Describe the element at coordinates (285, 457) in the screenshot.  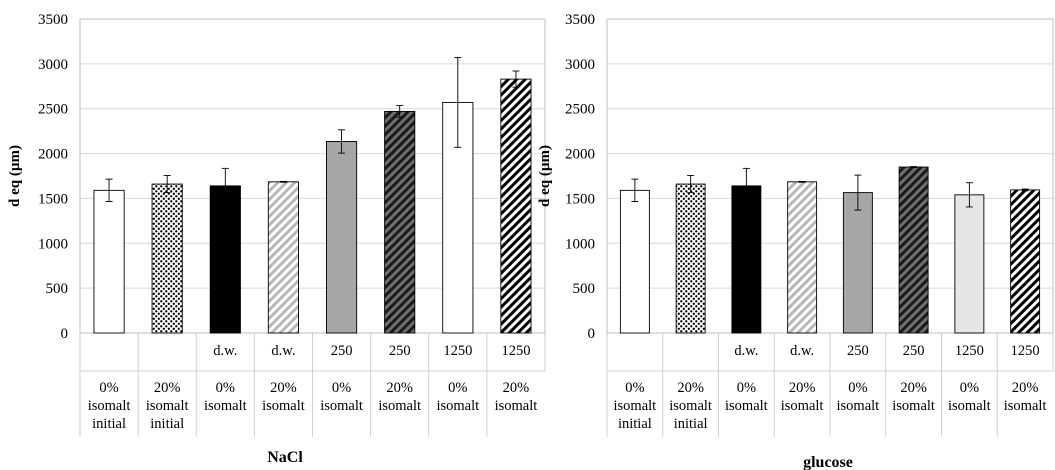
I see `chart-title: NaCl` at that location.